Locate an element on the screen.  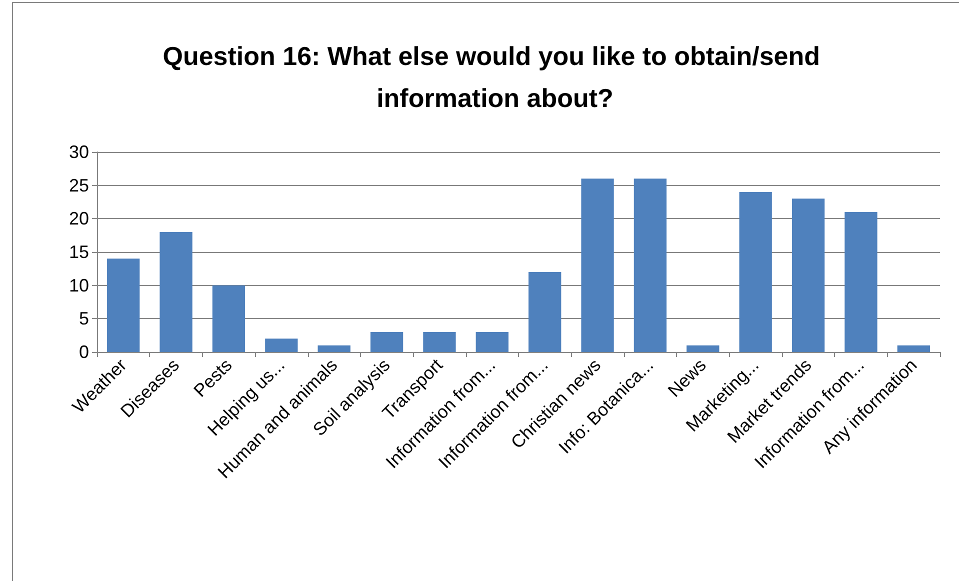
y-tick-label: 30 is located at coordinates (78, 152).